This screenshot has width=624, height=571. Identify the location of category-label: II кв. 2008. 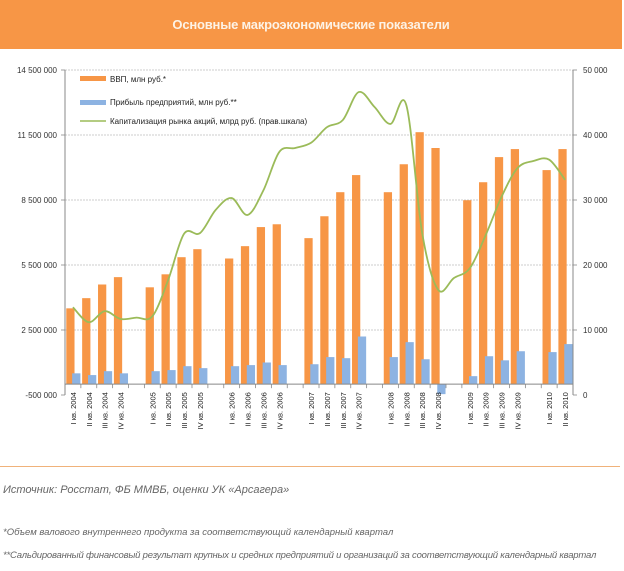
(406, 409).